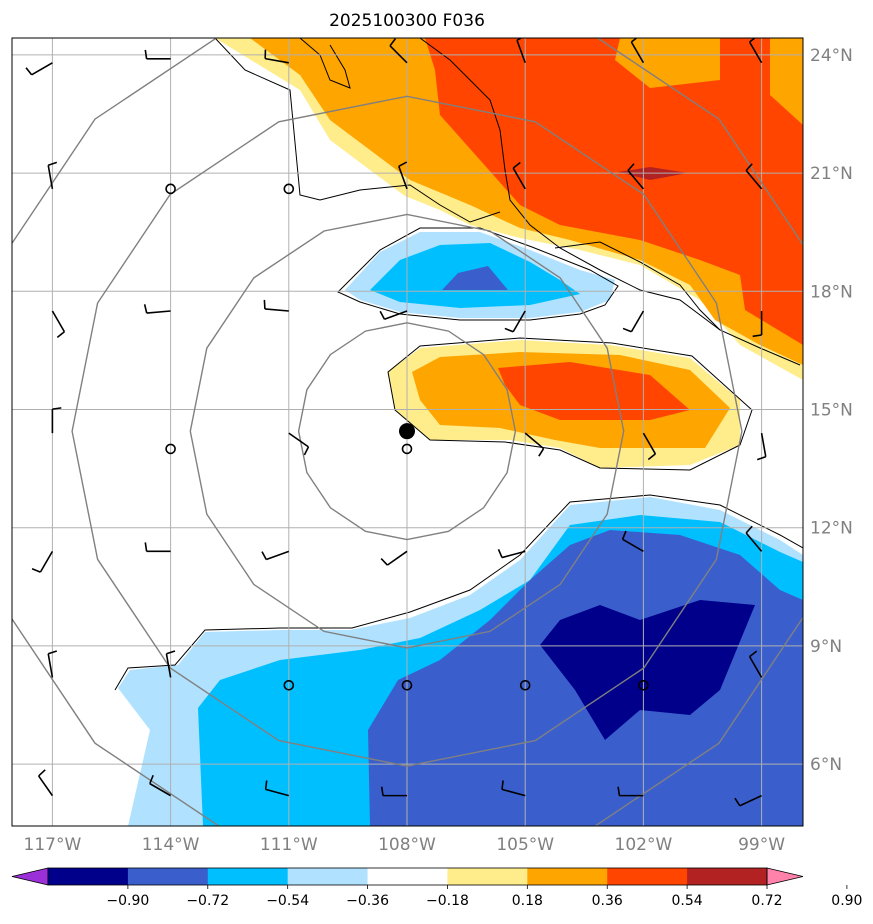 The height and width of the screenshot is (924, 873). What do you see at coordinates (127, 901) in the screenshot?
I see `colorbar-label-0: −0.90` at bounding box center [127, 901].